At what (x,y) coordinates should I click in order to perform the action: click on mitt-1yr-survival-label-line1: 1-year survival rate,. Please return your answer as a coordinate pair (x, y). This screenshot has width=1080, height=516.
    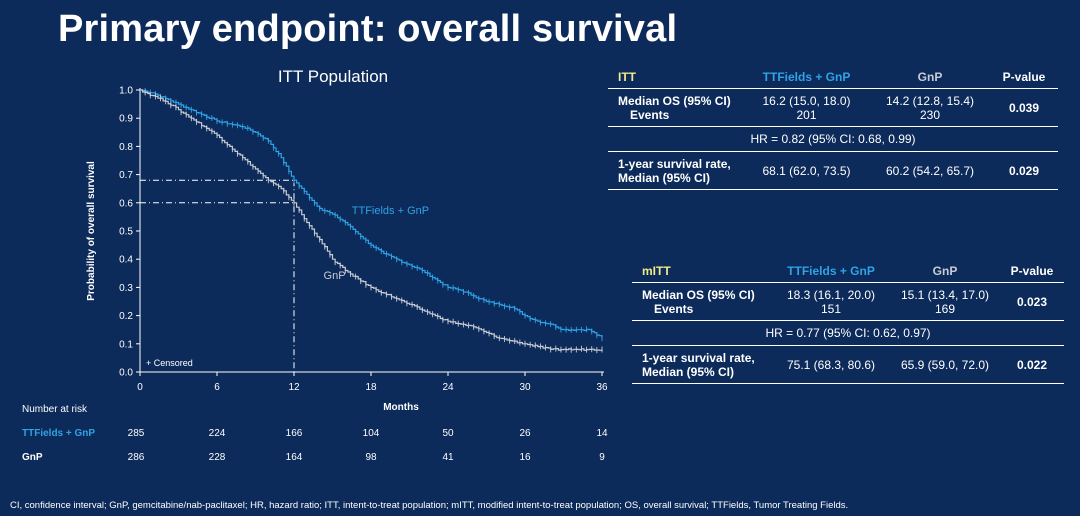
    Looking at the image, I should click on (698, 357).